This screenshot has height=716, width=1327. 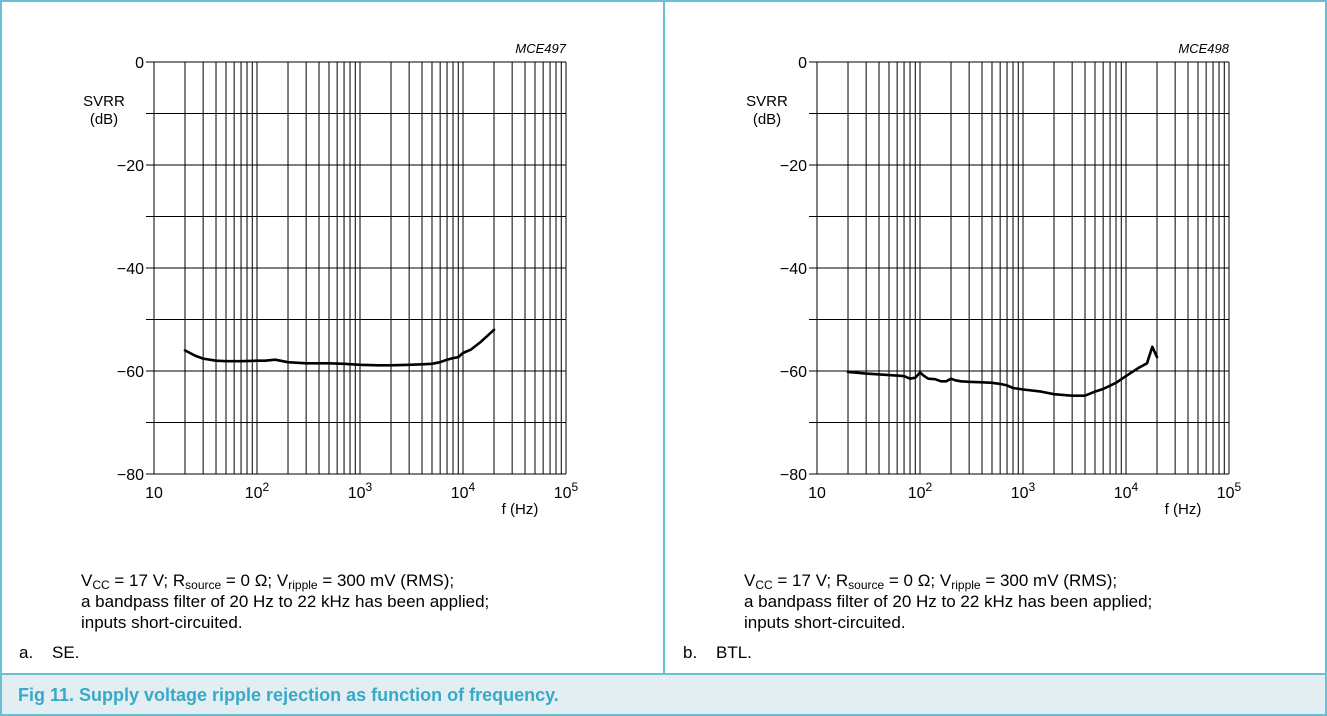 What do you see at coordinates (690, 652) in the screenshot?
I see `panel-letter: b.` at bounding box center [690, 652].